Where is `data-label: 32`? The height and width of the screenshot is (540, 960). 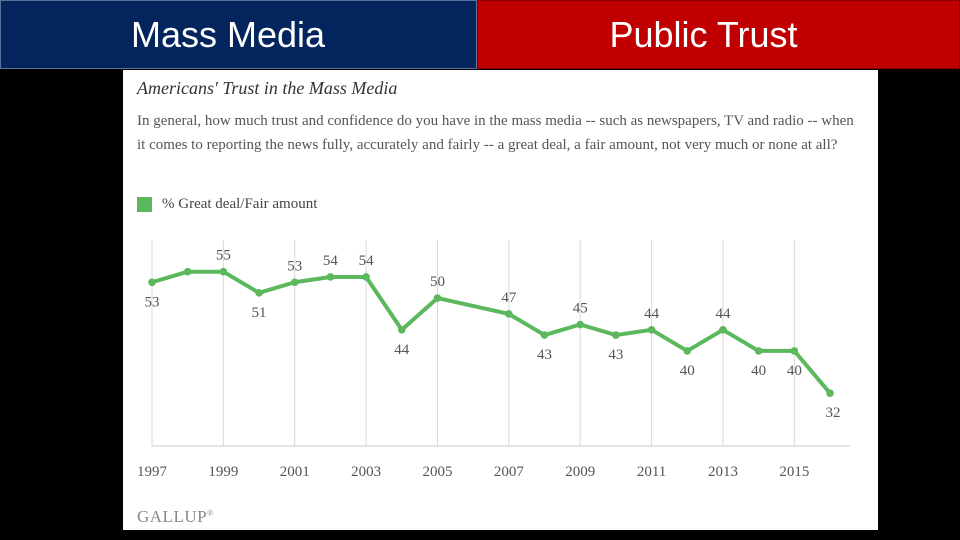 data-label: 32 is located at coordinates (833, 413).